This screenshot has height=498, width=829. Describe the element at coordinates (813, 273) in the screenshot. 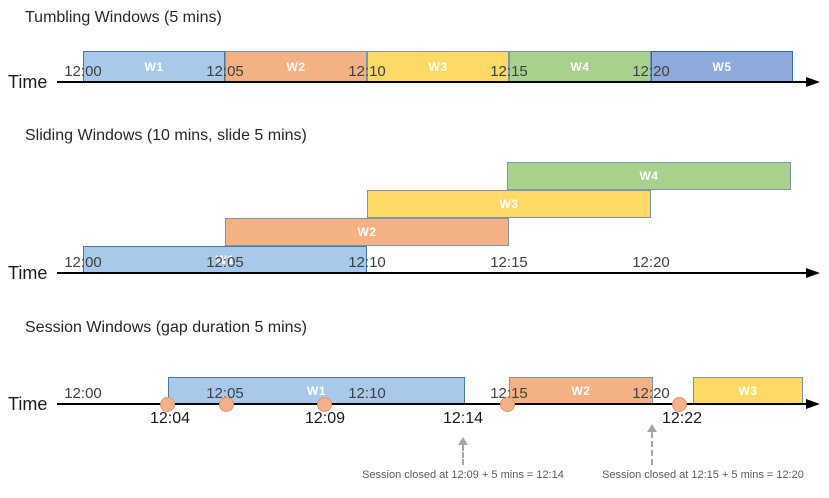

I see `sliding-axis-arrowhead-icon` at that location.